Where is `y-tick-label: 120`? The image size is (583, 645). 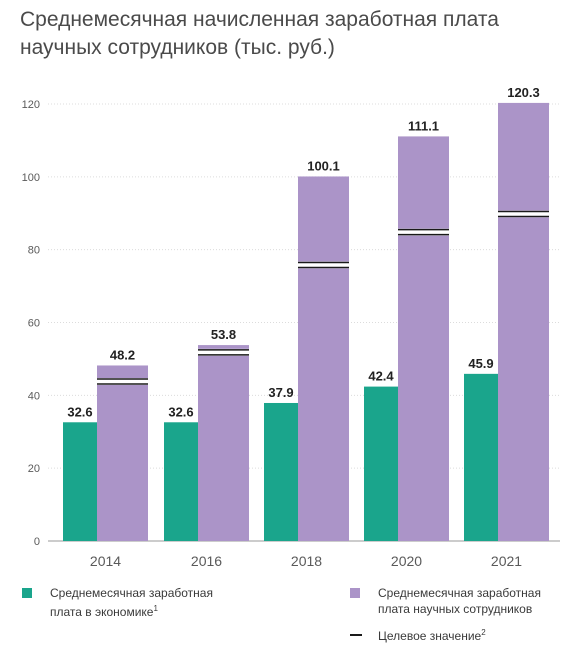 y-tick-label: 120 is located at coordinates (31, 105).